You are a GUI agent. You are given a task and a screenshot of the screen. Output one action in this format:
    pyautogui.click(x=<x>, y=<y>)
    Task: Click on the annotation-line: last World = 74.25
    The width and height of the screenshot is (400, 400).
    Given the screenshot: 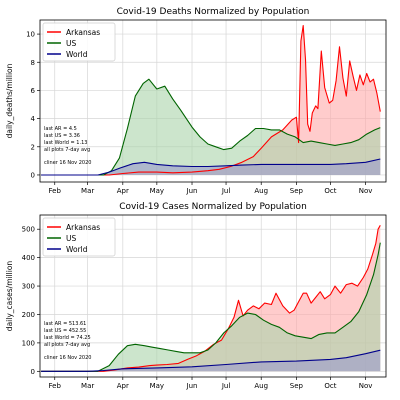 What is the action you would take?
    pyautogui.click(x=67, y=338)
    